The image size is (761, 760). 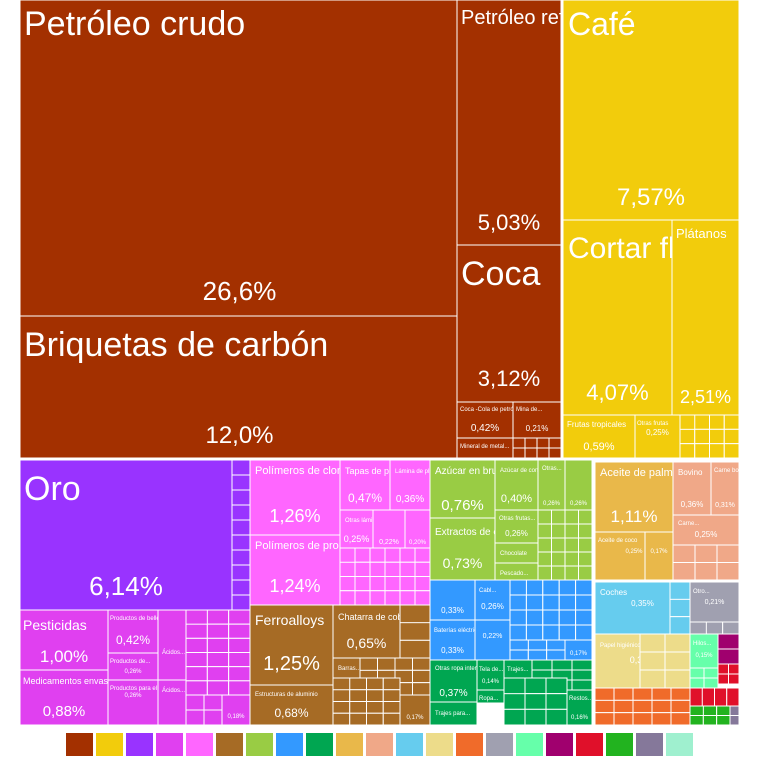 What do you see at coordinates (725, 505) in the screenshot?
I see `tile-carne-bovino-value: 0,31%` at bounding box center [725, 505].